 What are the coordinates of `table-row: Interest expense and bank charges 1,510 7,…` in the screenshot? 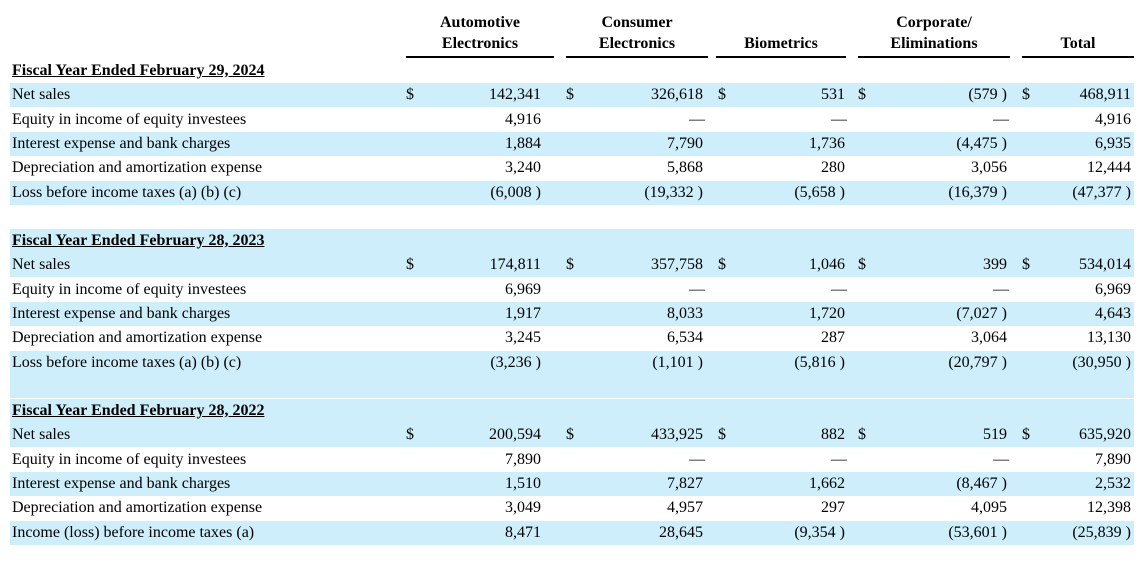 It's located at (572, 483).